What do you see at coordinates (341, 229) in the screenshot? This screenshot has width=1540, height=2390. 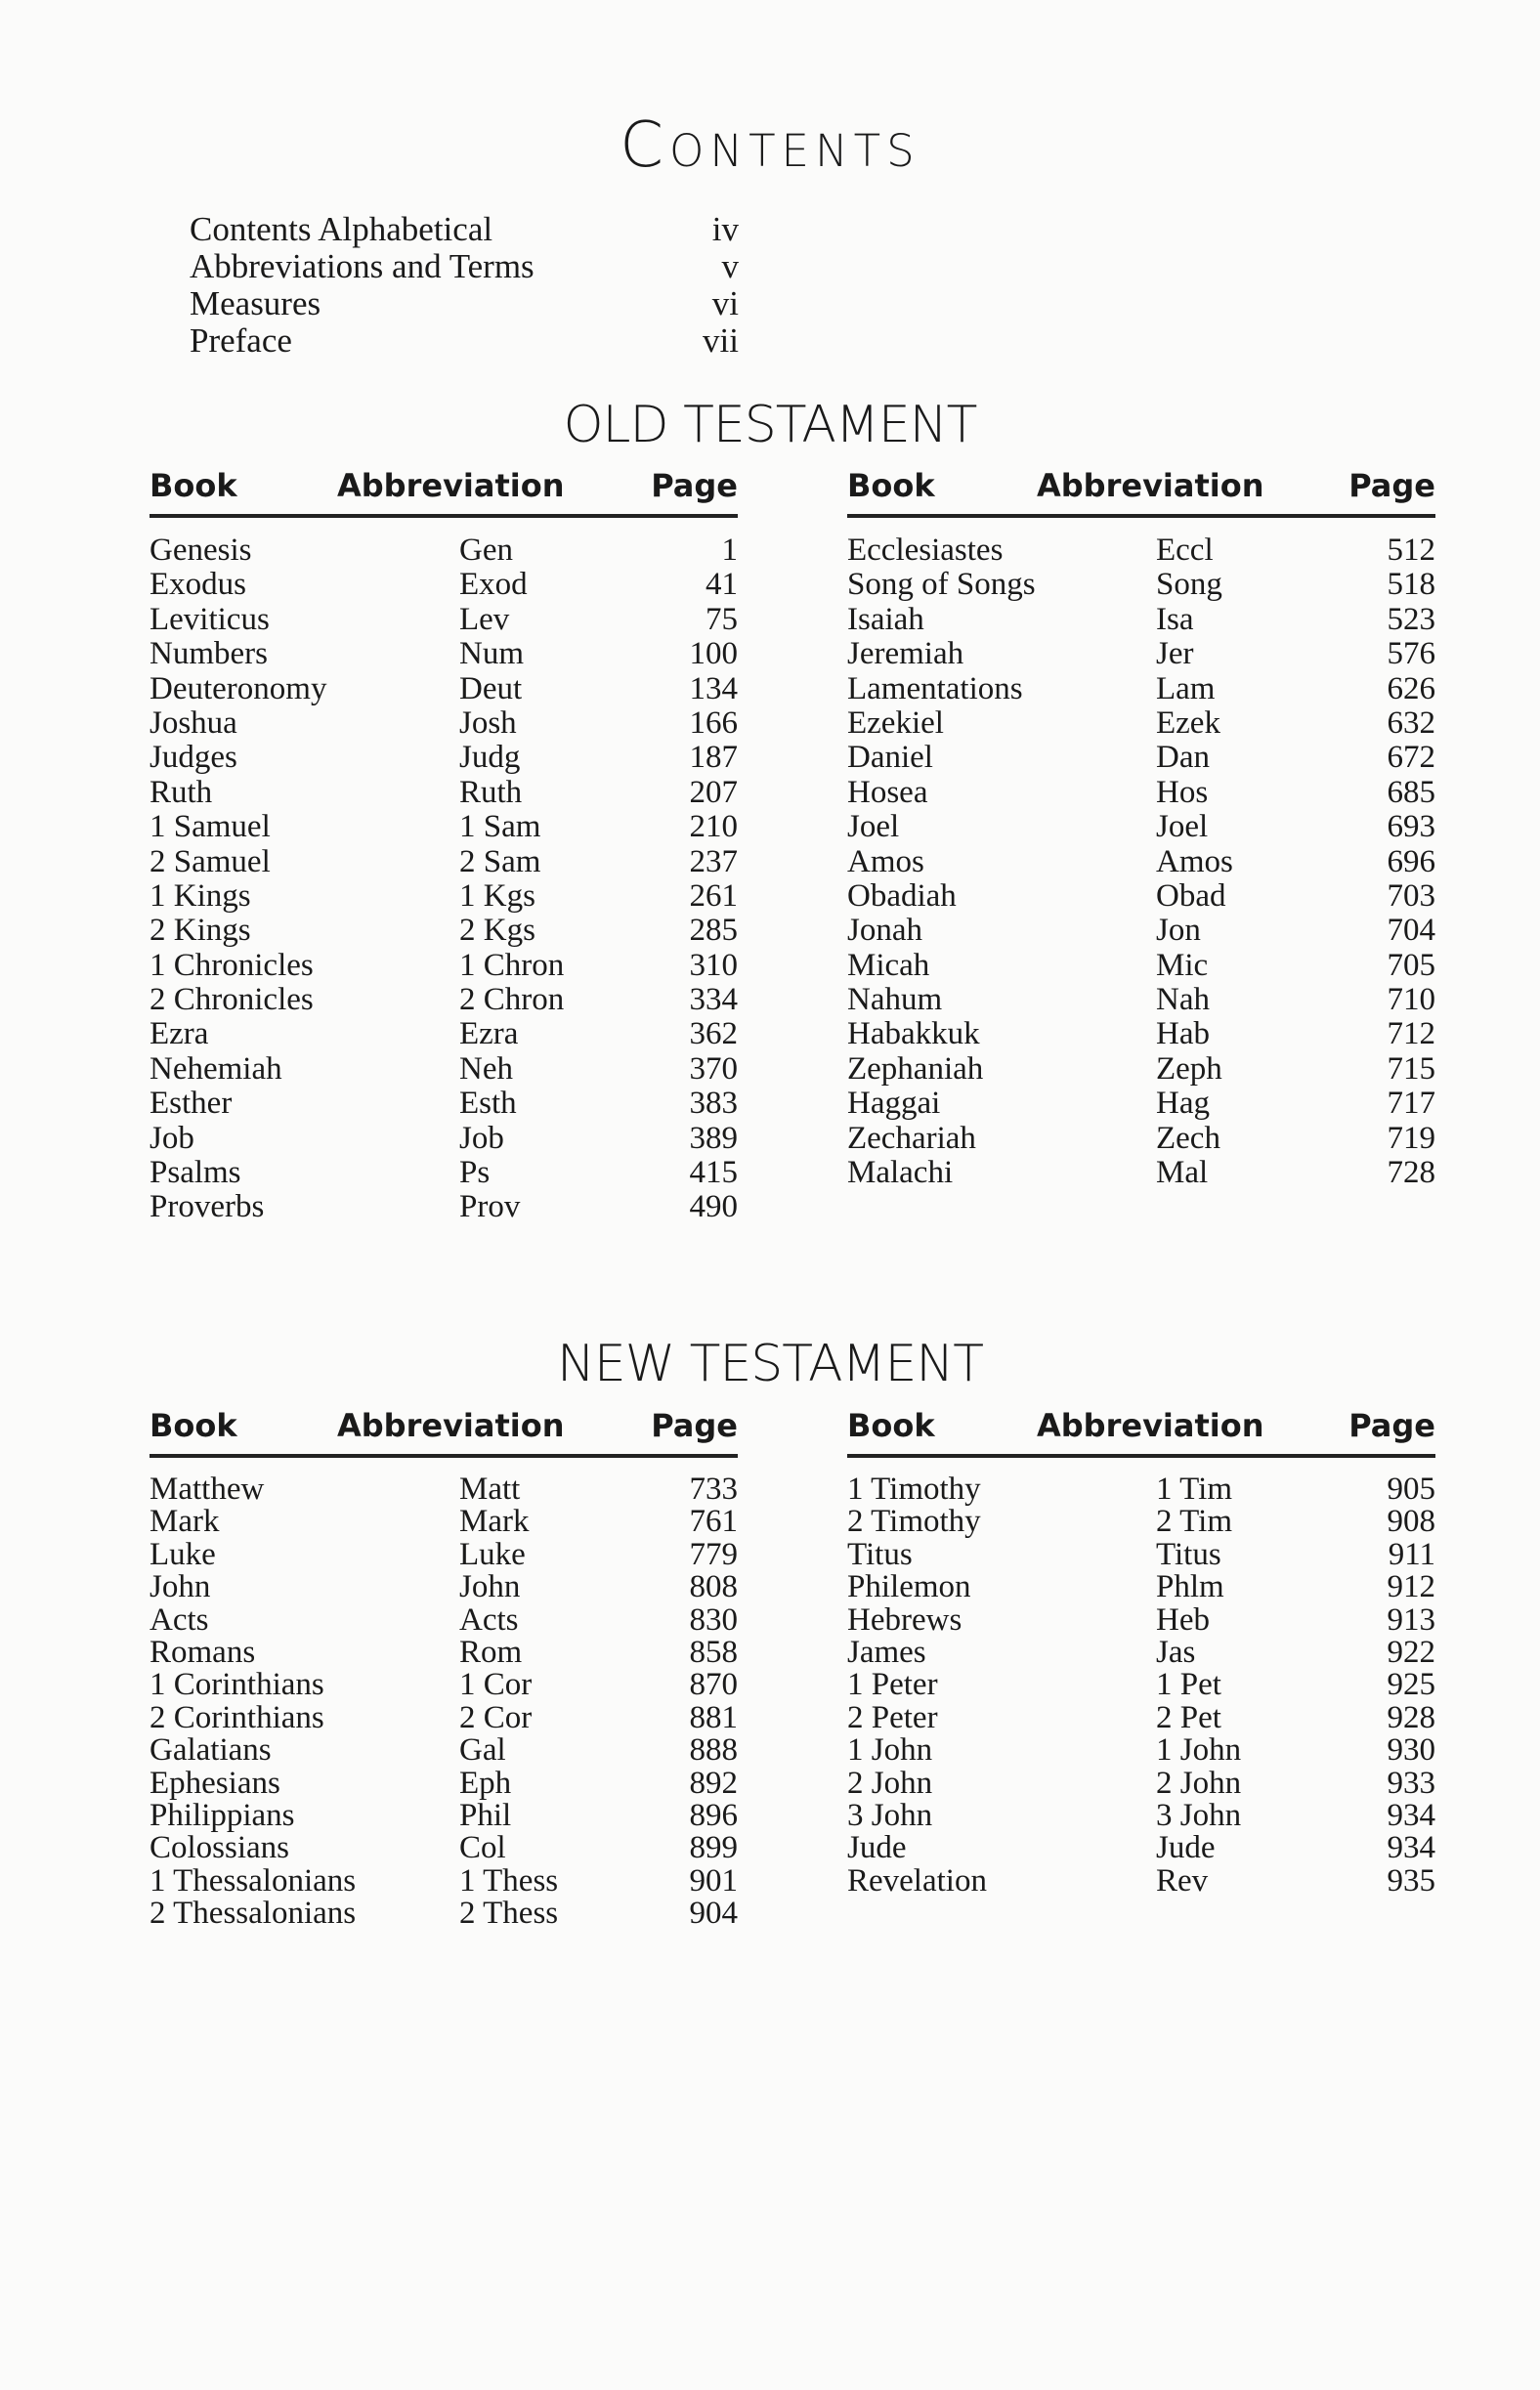 I see `item-label: Contents Alphabetical` at bounding box center [341, 229].